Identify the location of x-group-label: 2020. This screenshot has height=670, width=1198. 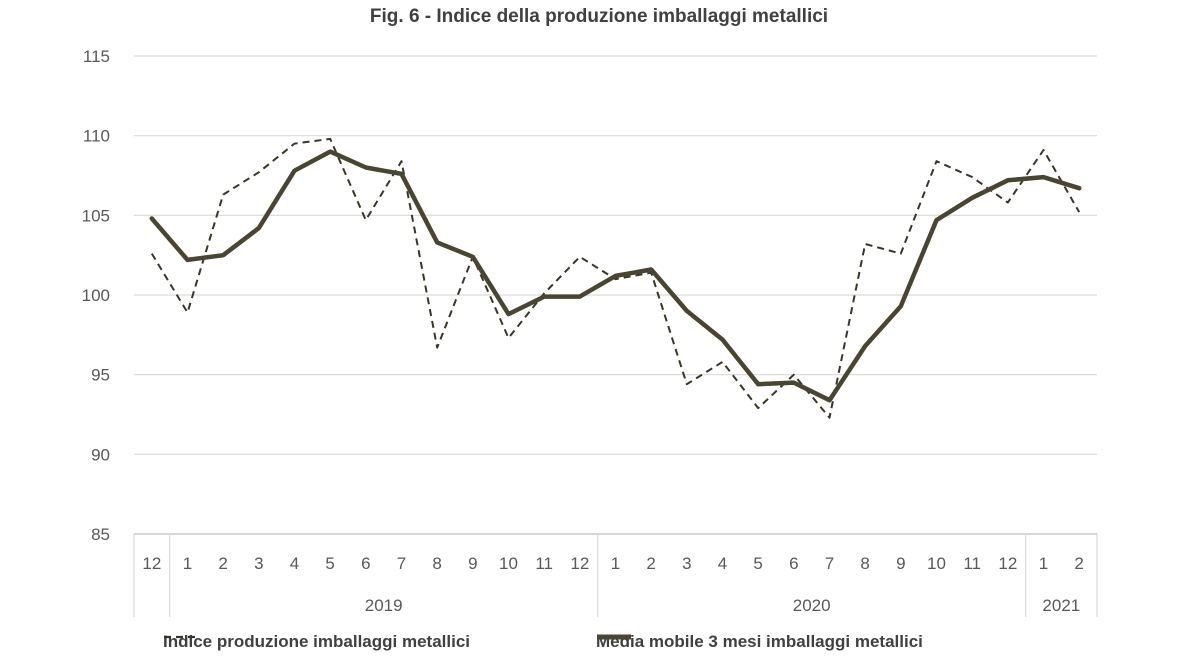
(812, 605).